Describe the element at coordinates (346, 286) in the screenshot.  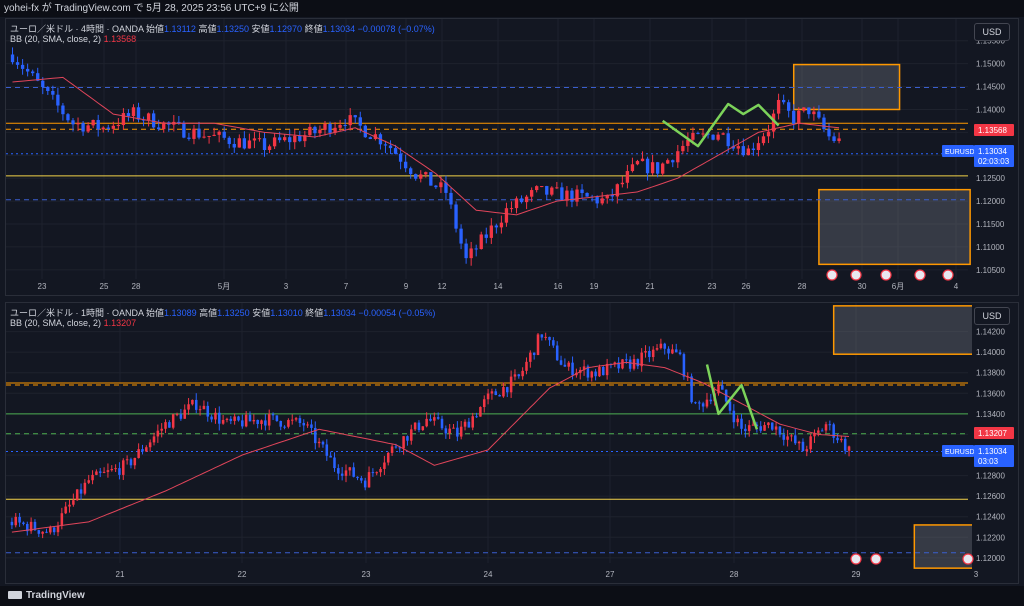
I see `time-axis-label: 7` at that location.